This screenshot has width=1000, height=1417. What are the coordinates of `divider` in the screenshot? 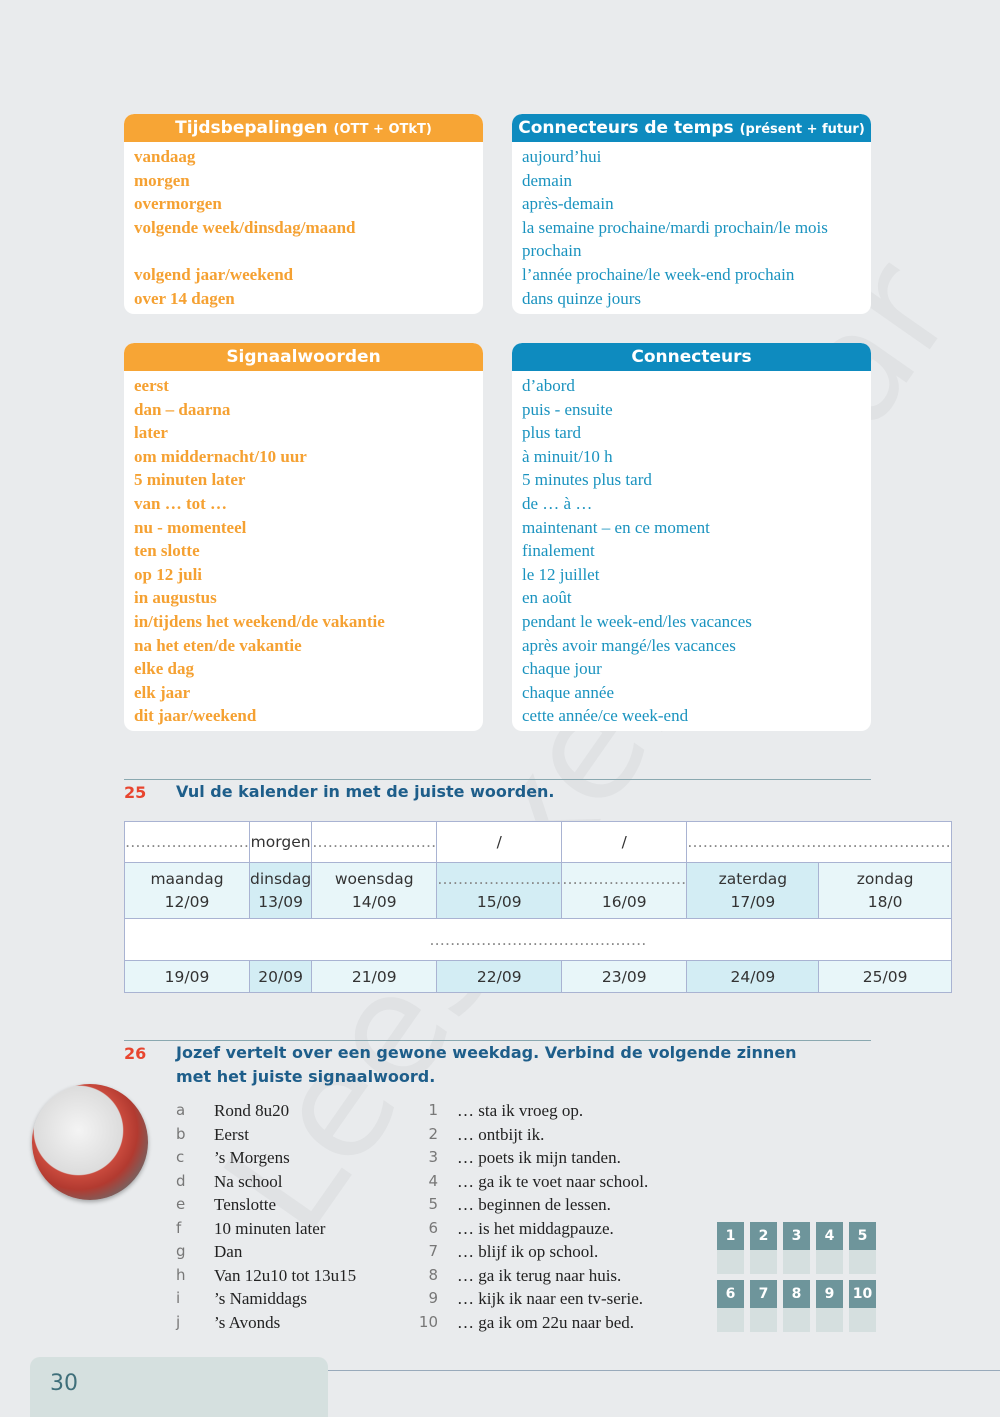 It's located at (497, 1040).